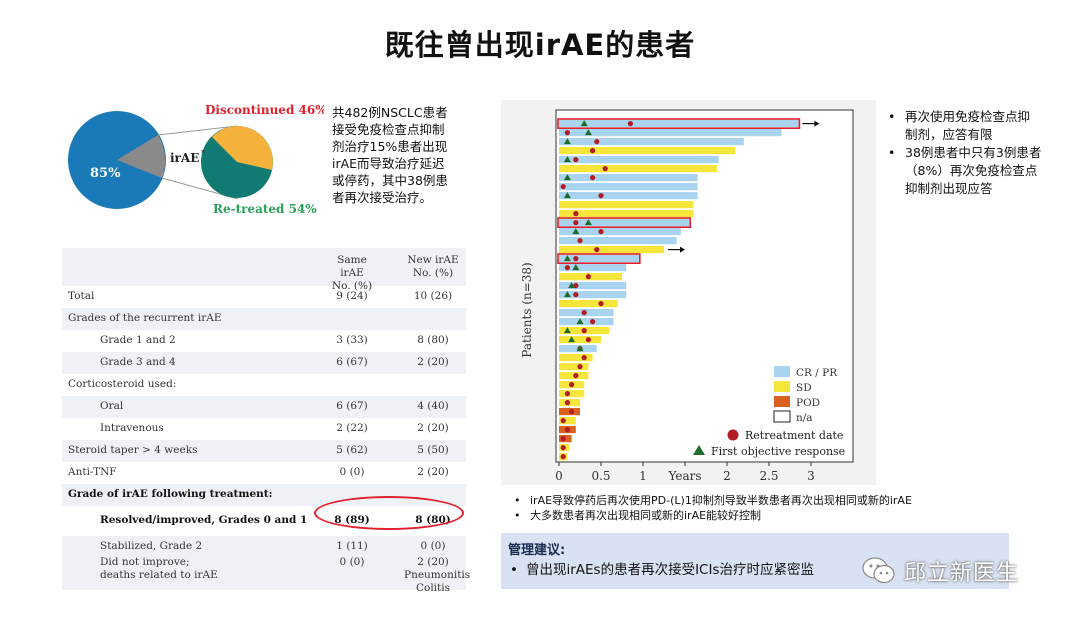 Image resolution: width=1080 pixels, height=619 pixels. Describe the element at coordinates (733, 435) in the screenshot. I see `legend-retreatment-marker` at that location.